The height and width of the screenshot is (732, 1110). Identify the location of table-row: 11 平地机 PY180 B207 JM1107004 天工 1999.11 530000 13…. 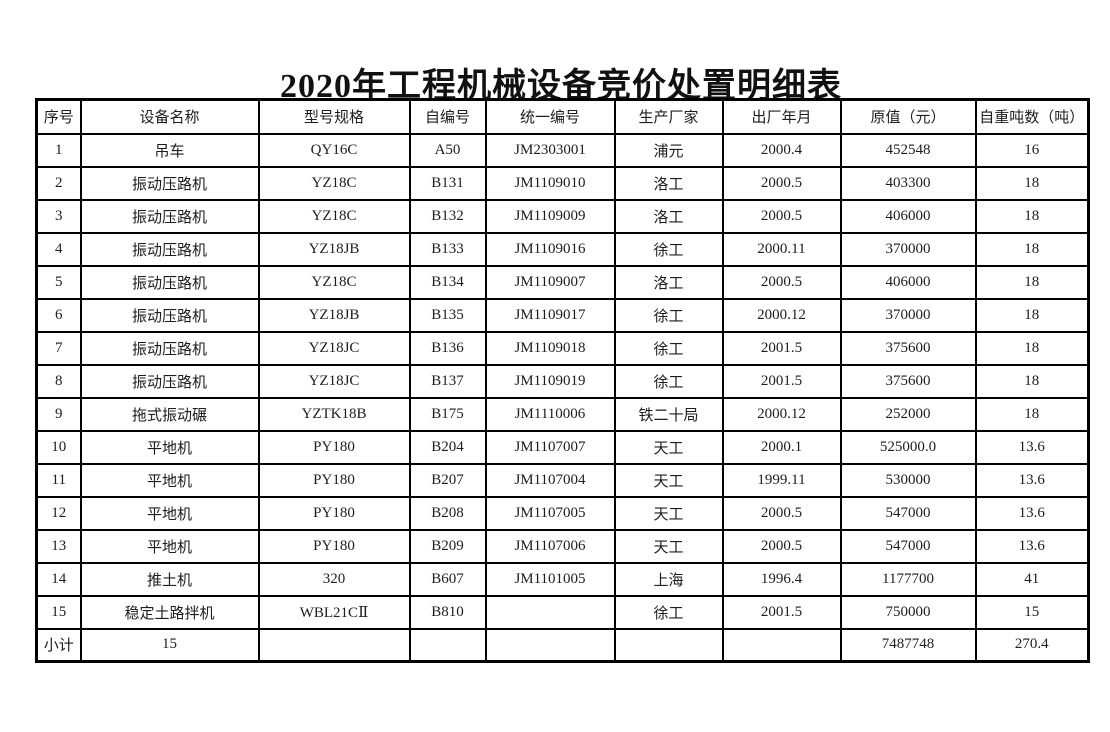
(562, 480).